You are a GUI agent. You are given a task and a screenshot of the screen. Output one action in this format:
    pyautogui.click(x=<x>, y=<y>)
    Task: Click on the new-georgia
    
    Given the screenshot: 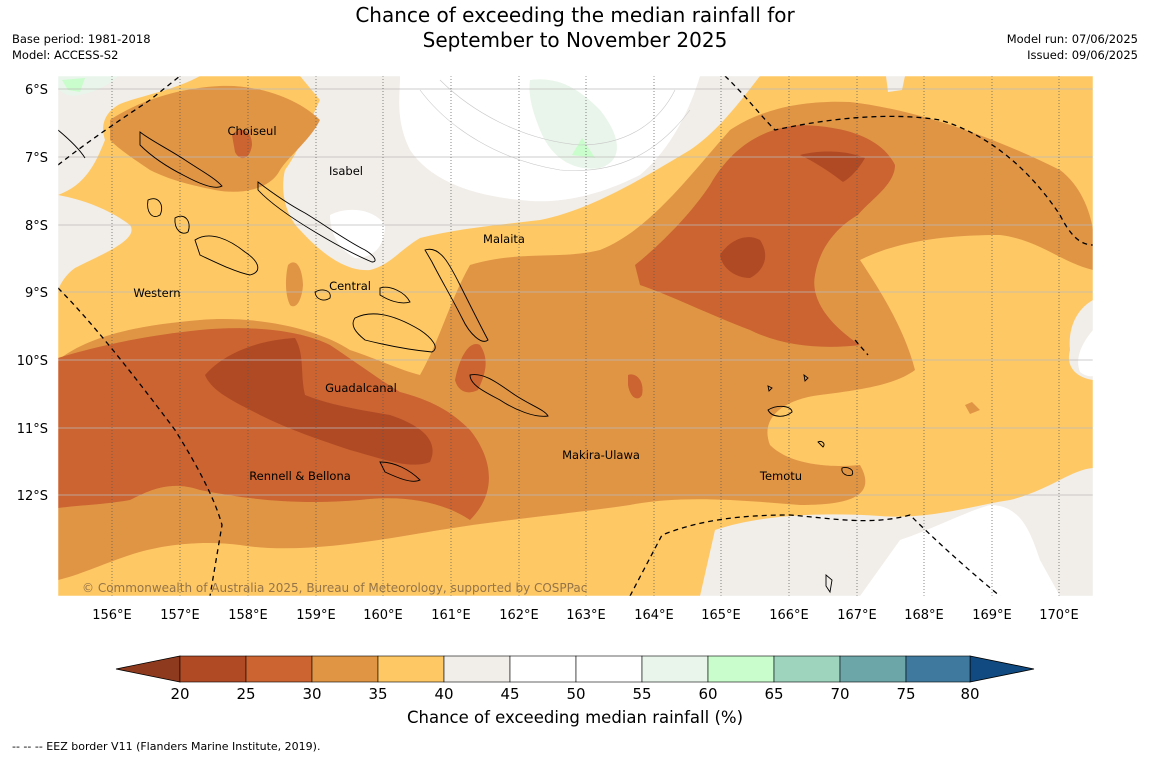 What is the action you would take?
    pyautogui.click(x=226, y=255)
    